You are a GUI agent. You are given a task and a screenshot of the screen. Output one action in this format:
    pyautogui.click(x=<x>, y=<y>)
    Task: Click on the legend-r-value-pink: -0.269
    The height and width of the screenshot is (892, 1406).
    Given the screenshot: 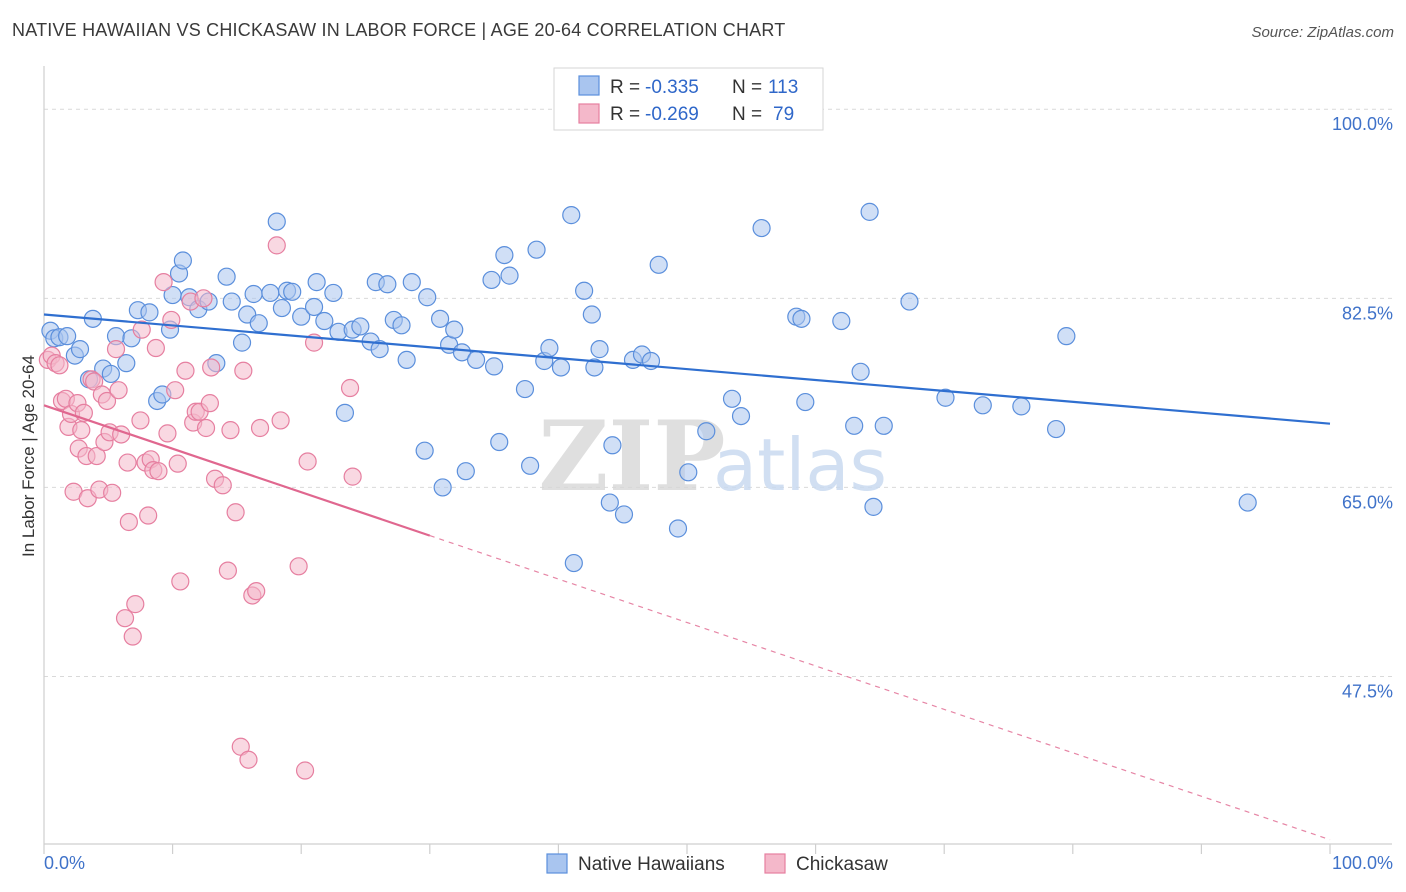 What is the action you would take?
    pyautogui.click(x=672, y=114)
    